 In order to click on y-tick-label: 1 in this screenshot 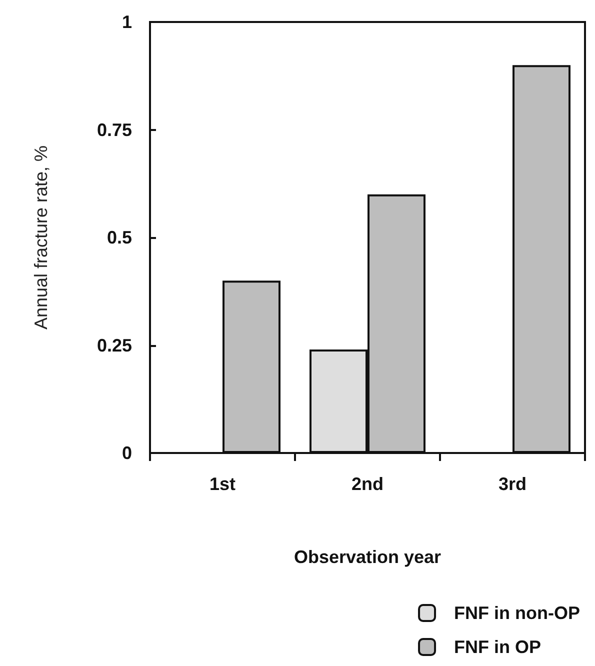, I will do `click(127, 22)`.